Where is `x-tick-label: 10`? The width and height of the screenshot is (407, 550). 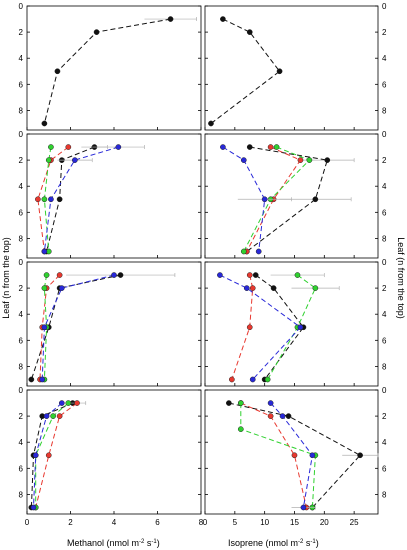
x-tick-label: 10 is located at coordinates (264, 522).